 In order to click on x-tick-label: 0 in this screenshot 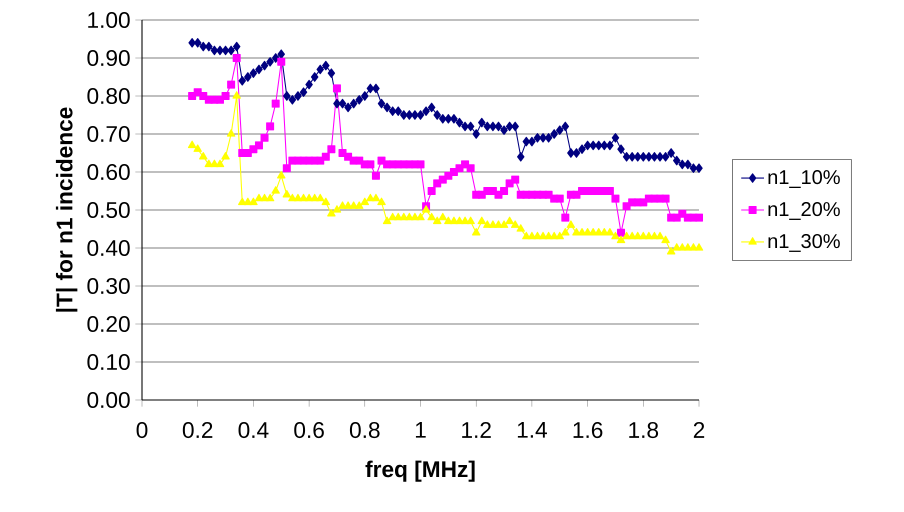, I will do `click(142, 430)`.